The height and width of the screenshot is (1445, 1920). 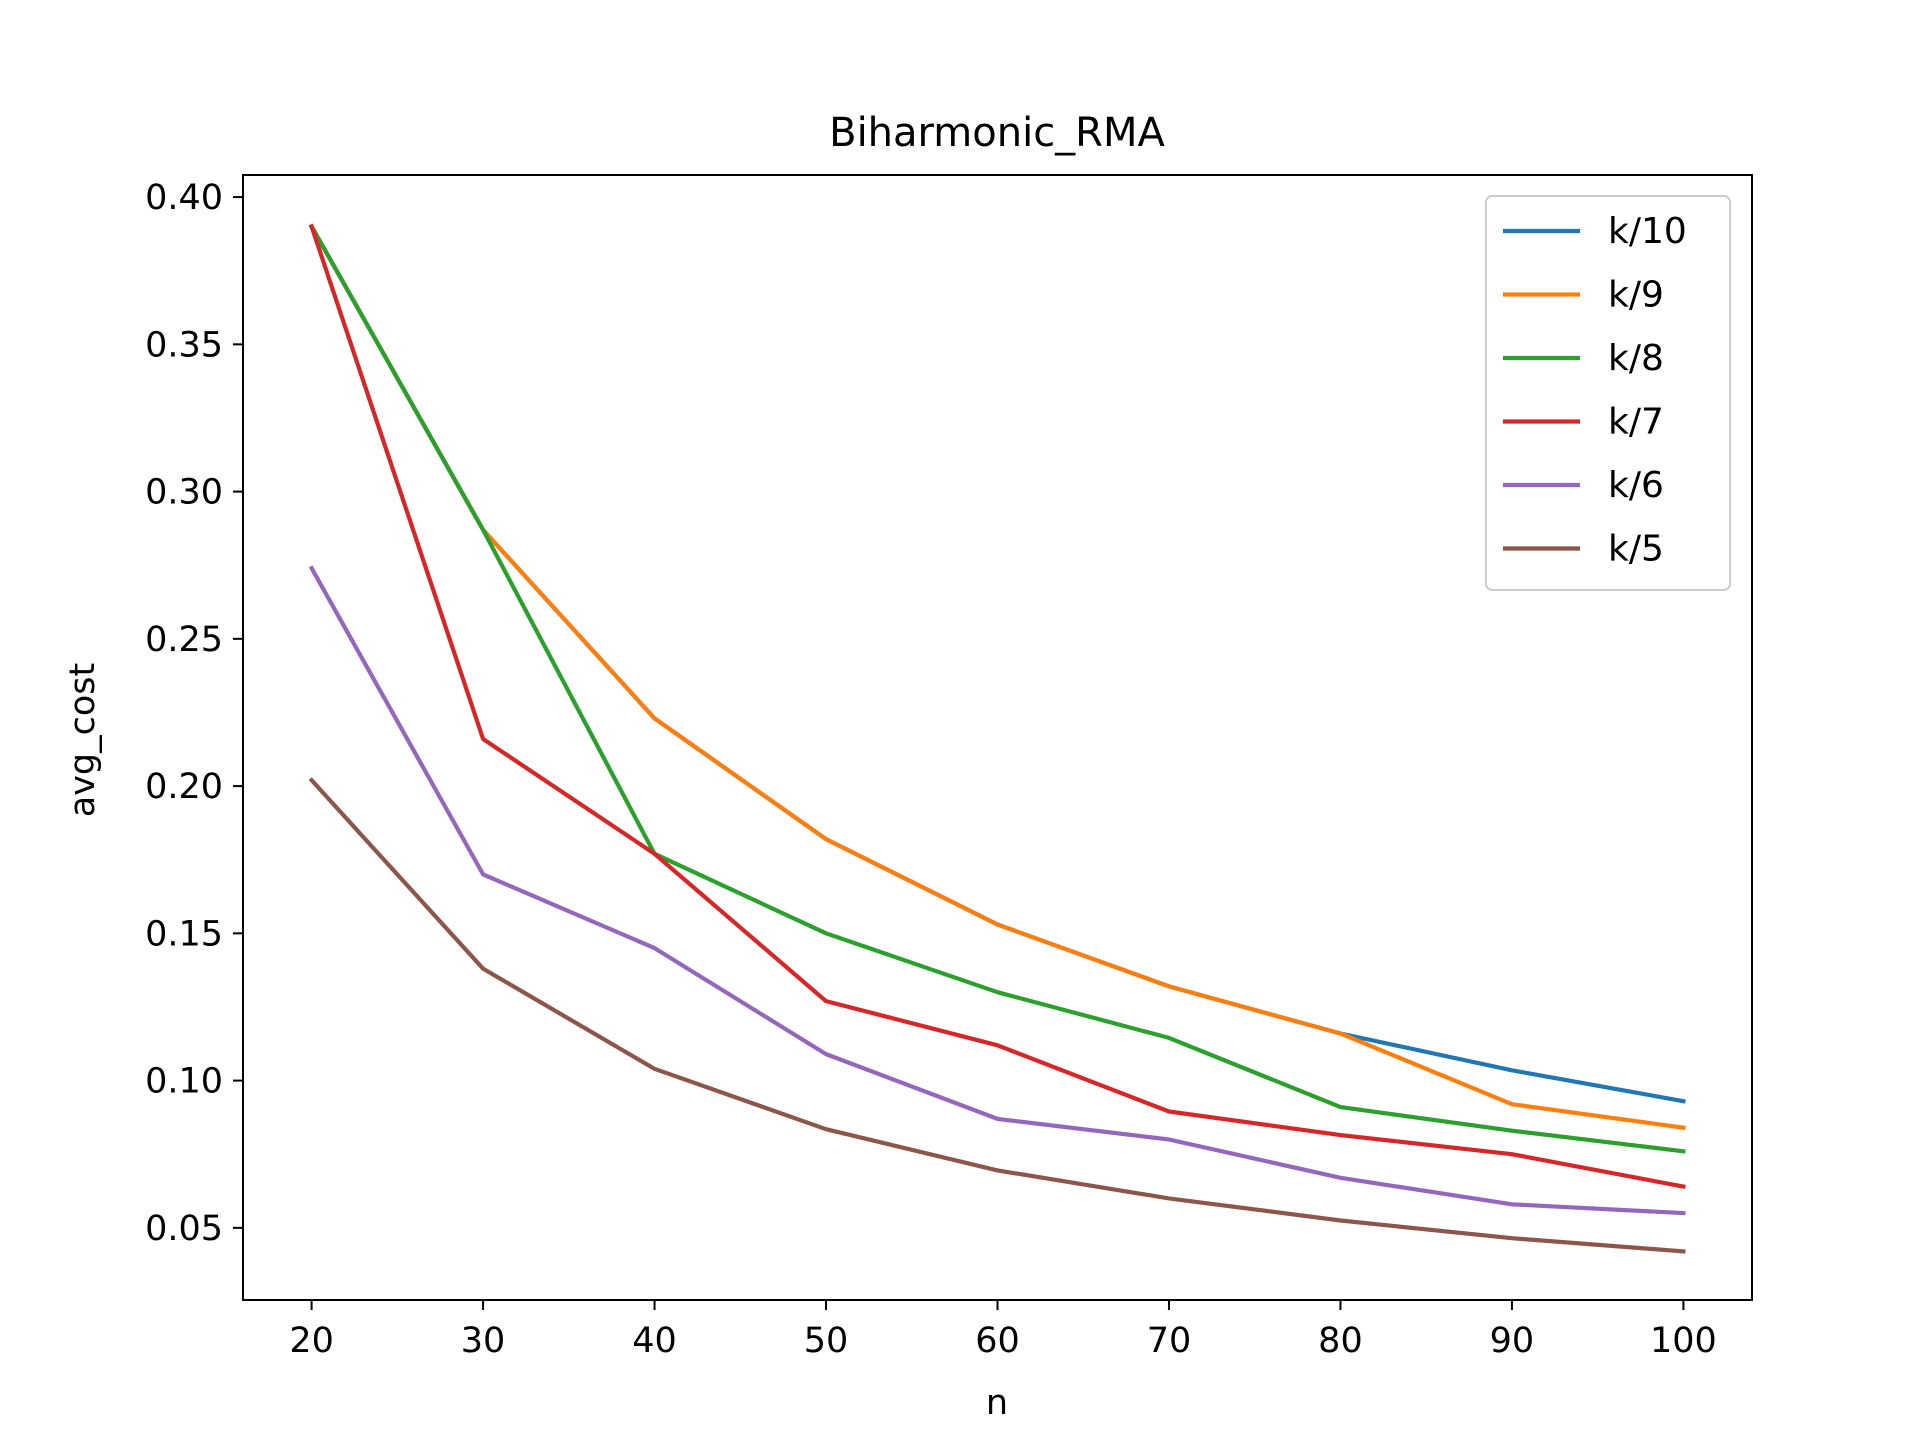 What do you see at coordinates (1683, 1341) in the screenshot?
I see `x-tick-label: 100` at bounding box center [1683, 1341].